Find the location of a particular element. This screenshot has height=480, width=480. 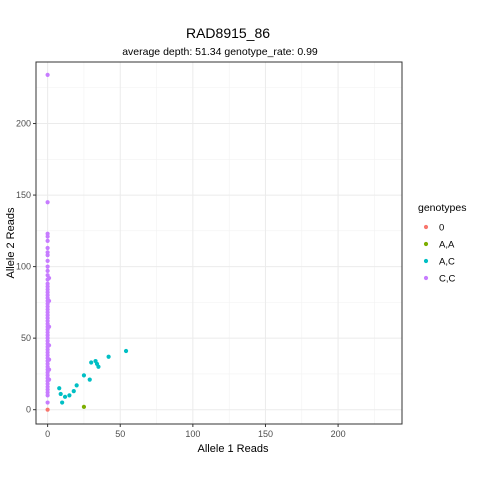

x-tick-label: 50 is located at coordinates (120, 434).